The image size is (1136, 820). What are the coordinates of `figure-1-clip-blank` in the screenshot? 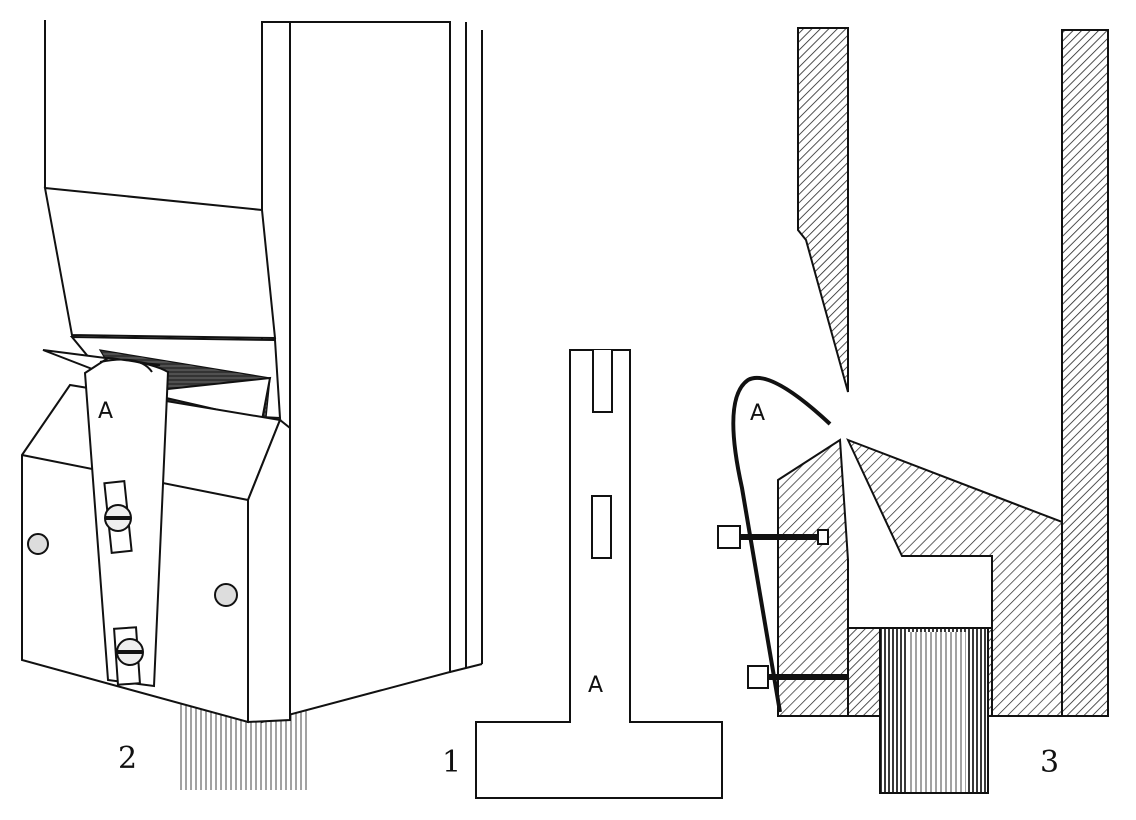 It's located at (599, 574).